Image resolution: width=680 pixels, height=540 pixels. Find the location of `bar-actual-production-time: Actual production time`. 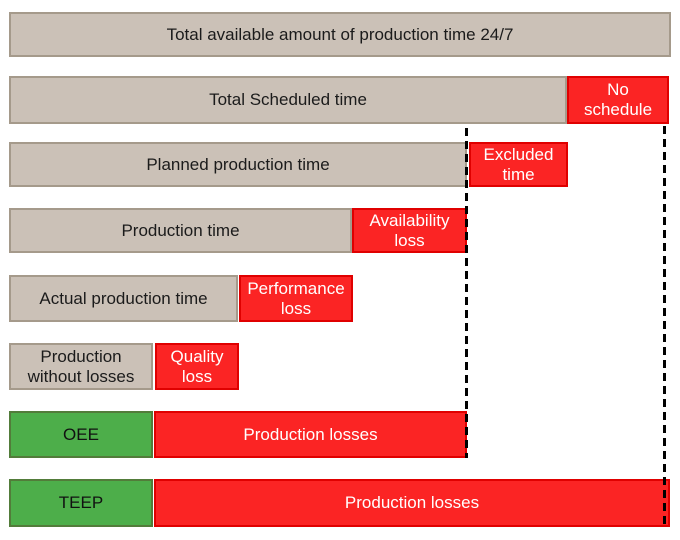

bar-actual-production-time: Actual production time is located at coordinates (123, 298).